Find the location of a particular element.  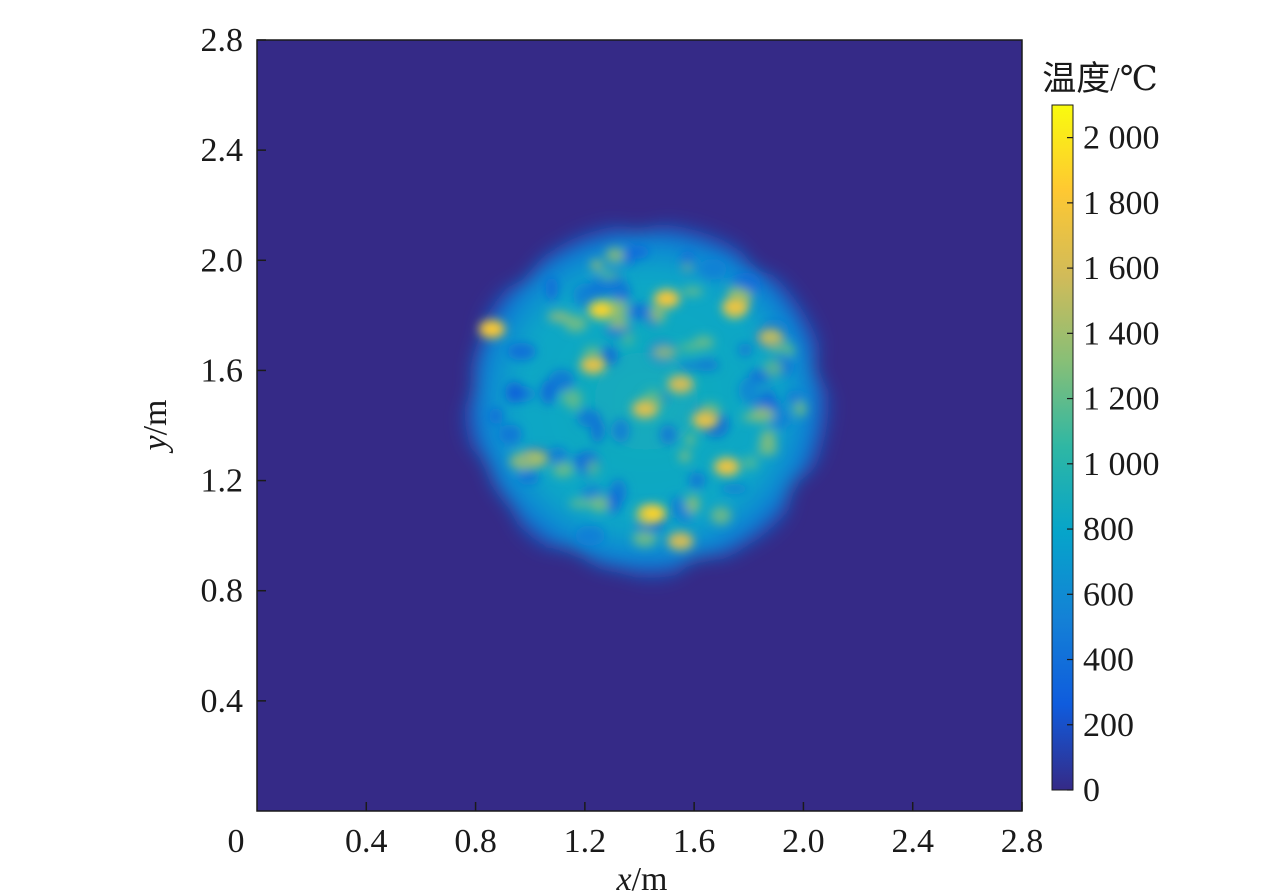

colorbar-tick-label: 1 600 is located at coordinates (1121, 268).